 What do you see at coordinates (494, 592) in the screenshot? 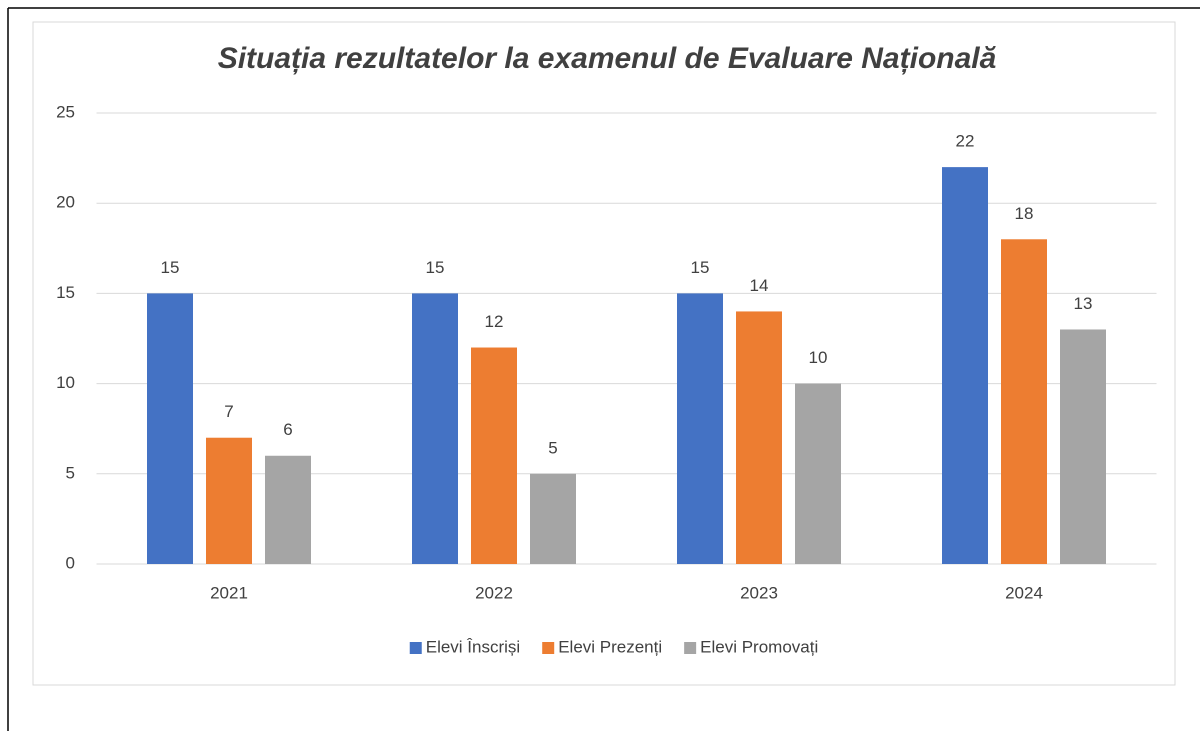
I see `x-tick-label: 2022` at bounding box center [494, 592].